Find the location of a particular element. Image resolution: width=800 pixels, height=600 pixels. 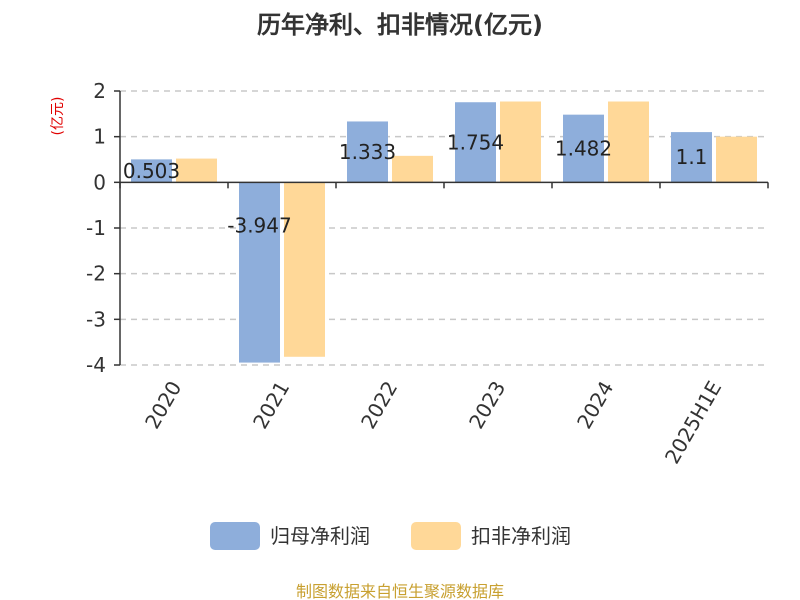

chart-title: 历年净利、扣非情况(亿元) is located at coordinates (400, 25).